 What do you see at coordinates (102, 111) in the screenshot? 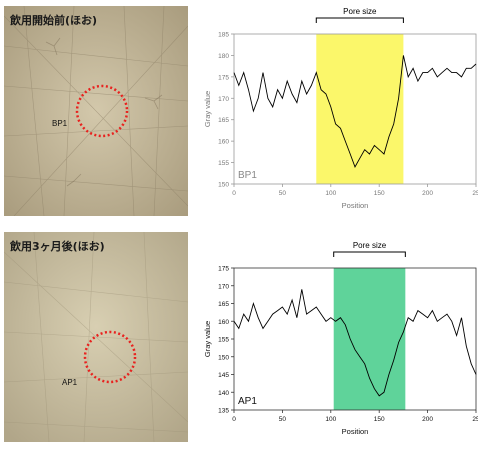
I see `pore-marker-before` at bounding box center [102, 111].